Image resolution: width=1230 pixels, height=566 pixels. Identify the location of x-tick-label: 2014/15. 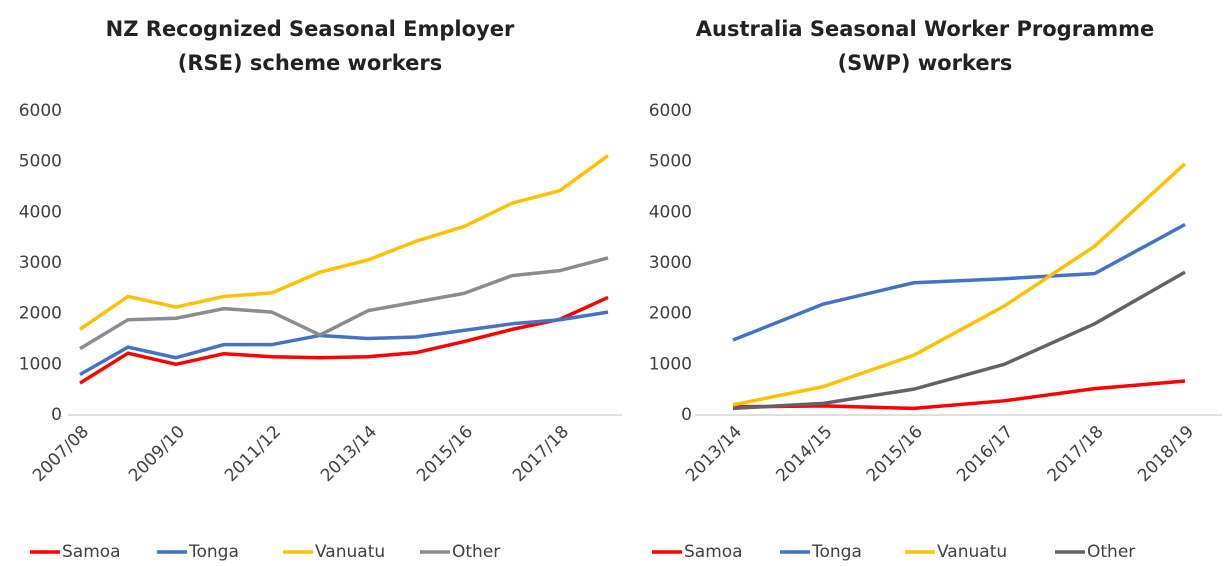
(804, 454).